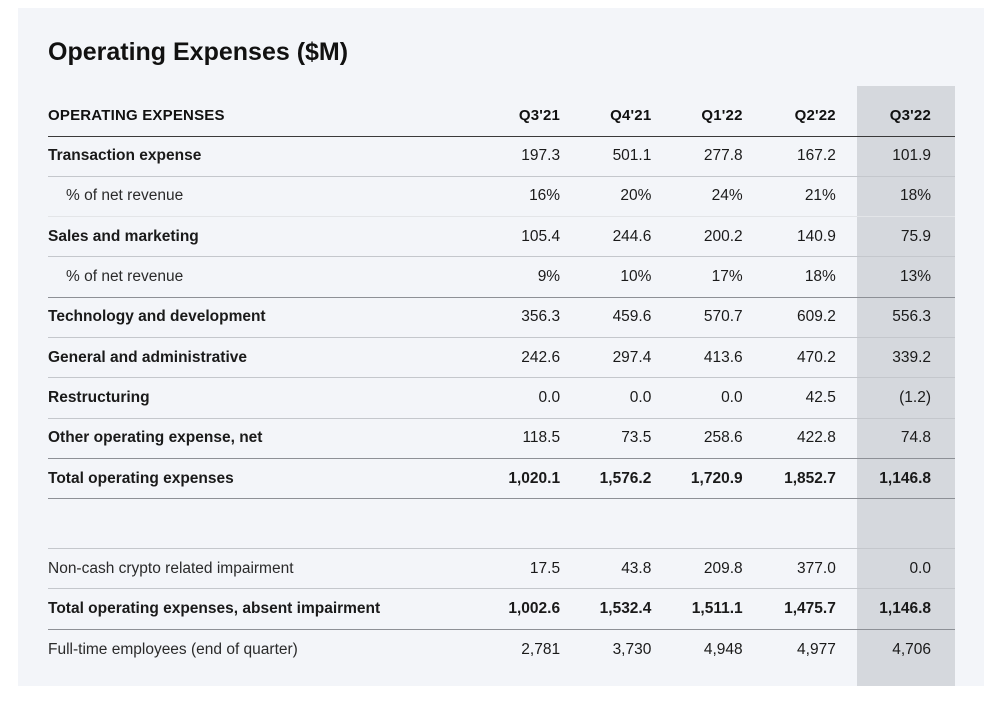 This screenshot has height=701, width=986. I want to click on row-label: Total operating expenses, so click(260, 479).